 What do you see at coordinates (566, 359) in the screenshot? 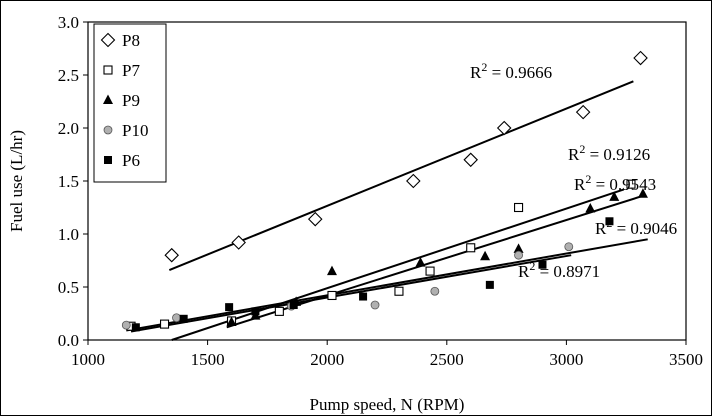
I see `x-tick-label: 3000` at bounding box center [566, 359].